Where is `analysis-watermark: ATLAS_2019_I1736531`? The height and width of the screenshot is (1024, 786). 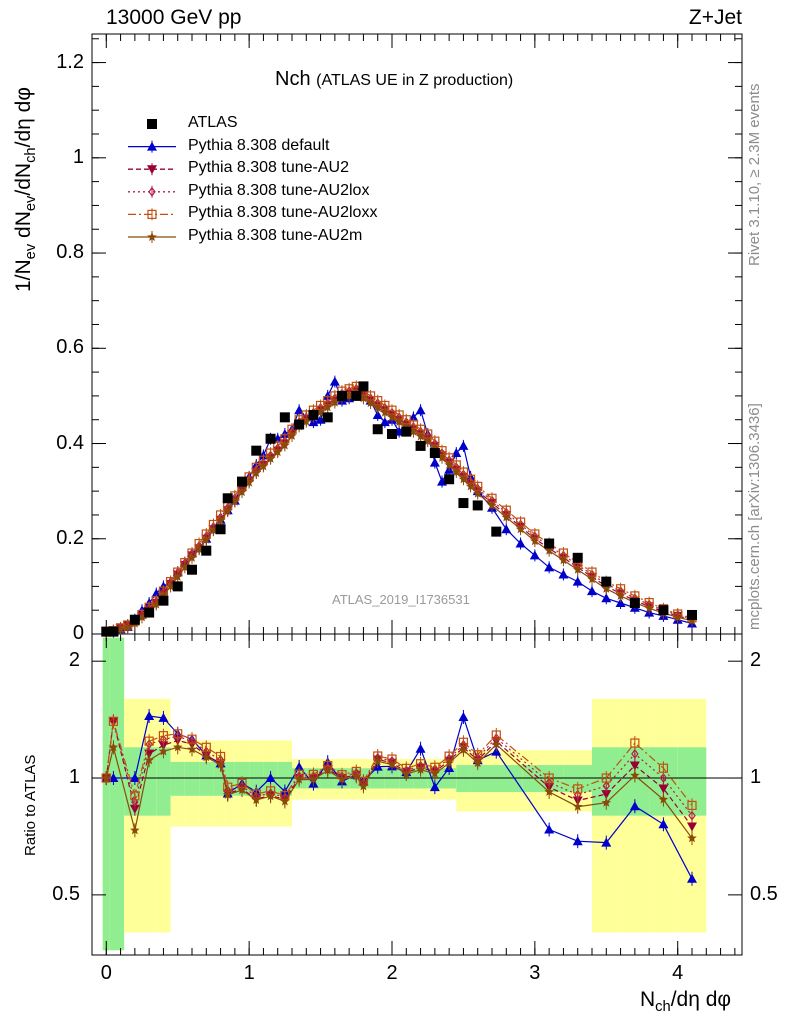
analysis-watermark: ATLAS_2019_I1736531 is located at coordinates (401, 599).